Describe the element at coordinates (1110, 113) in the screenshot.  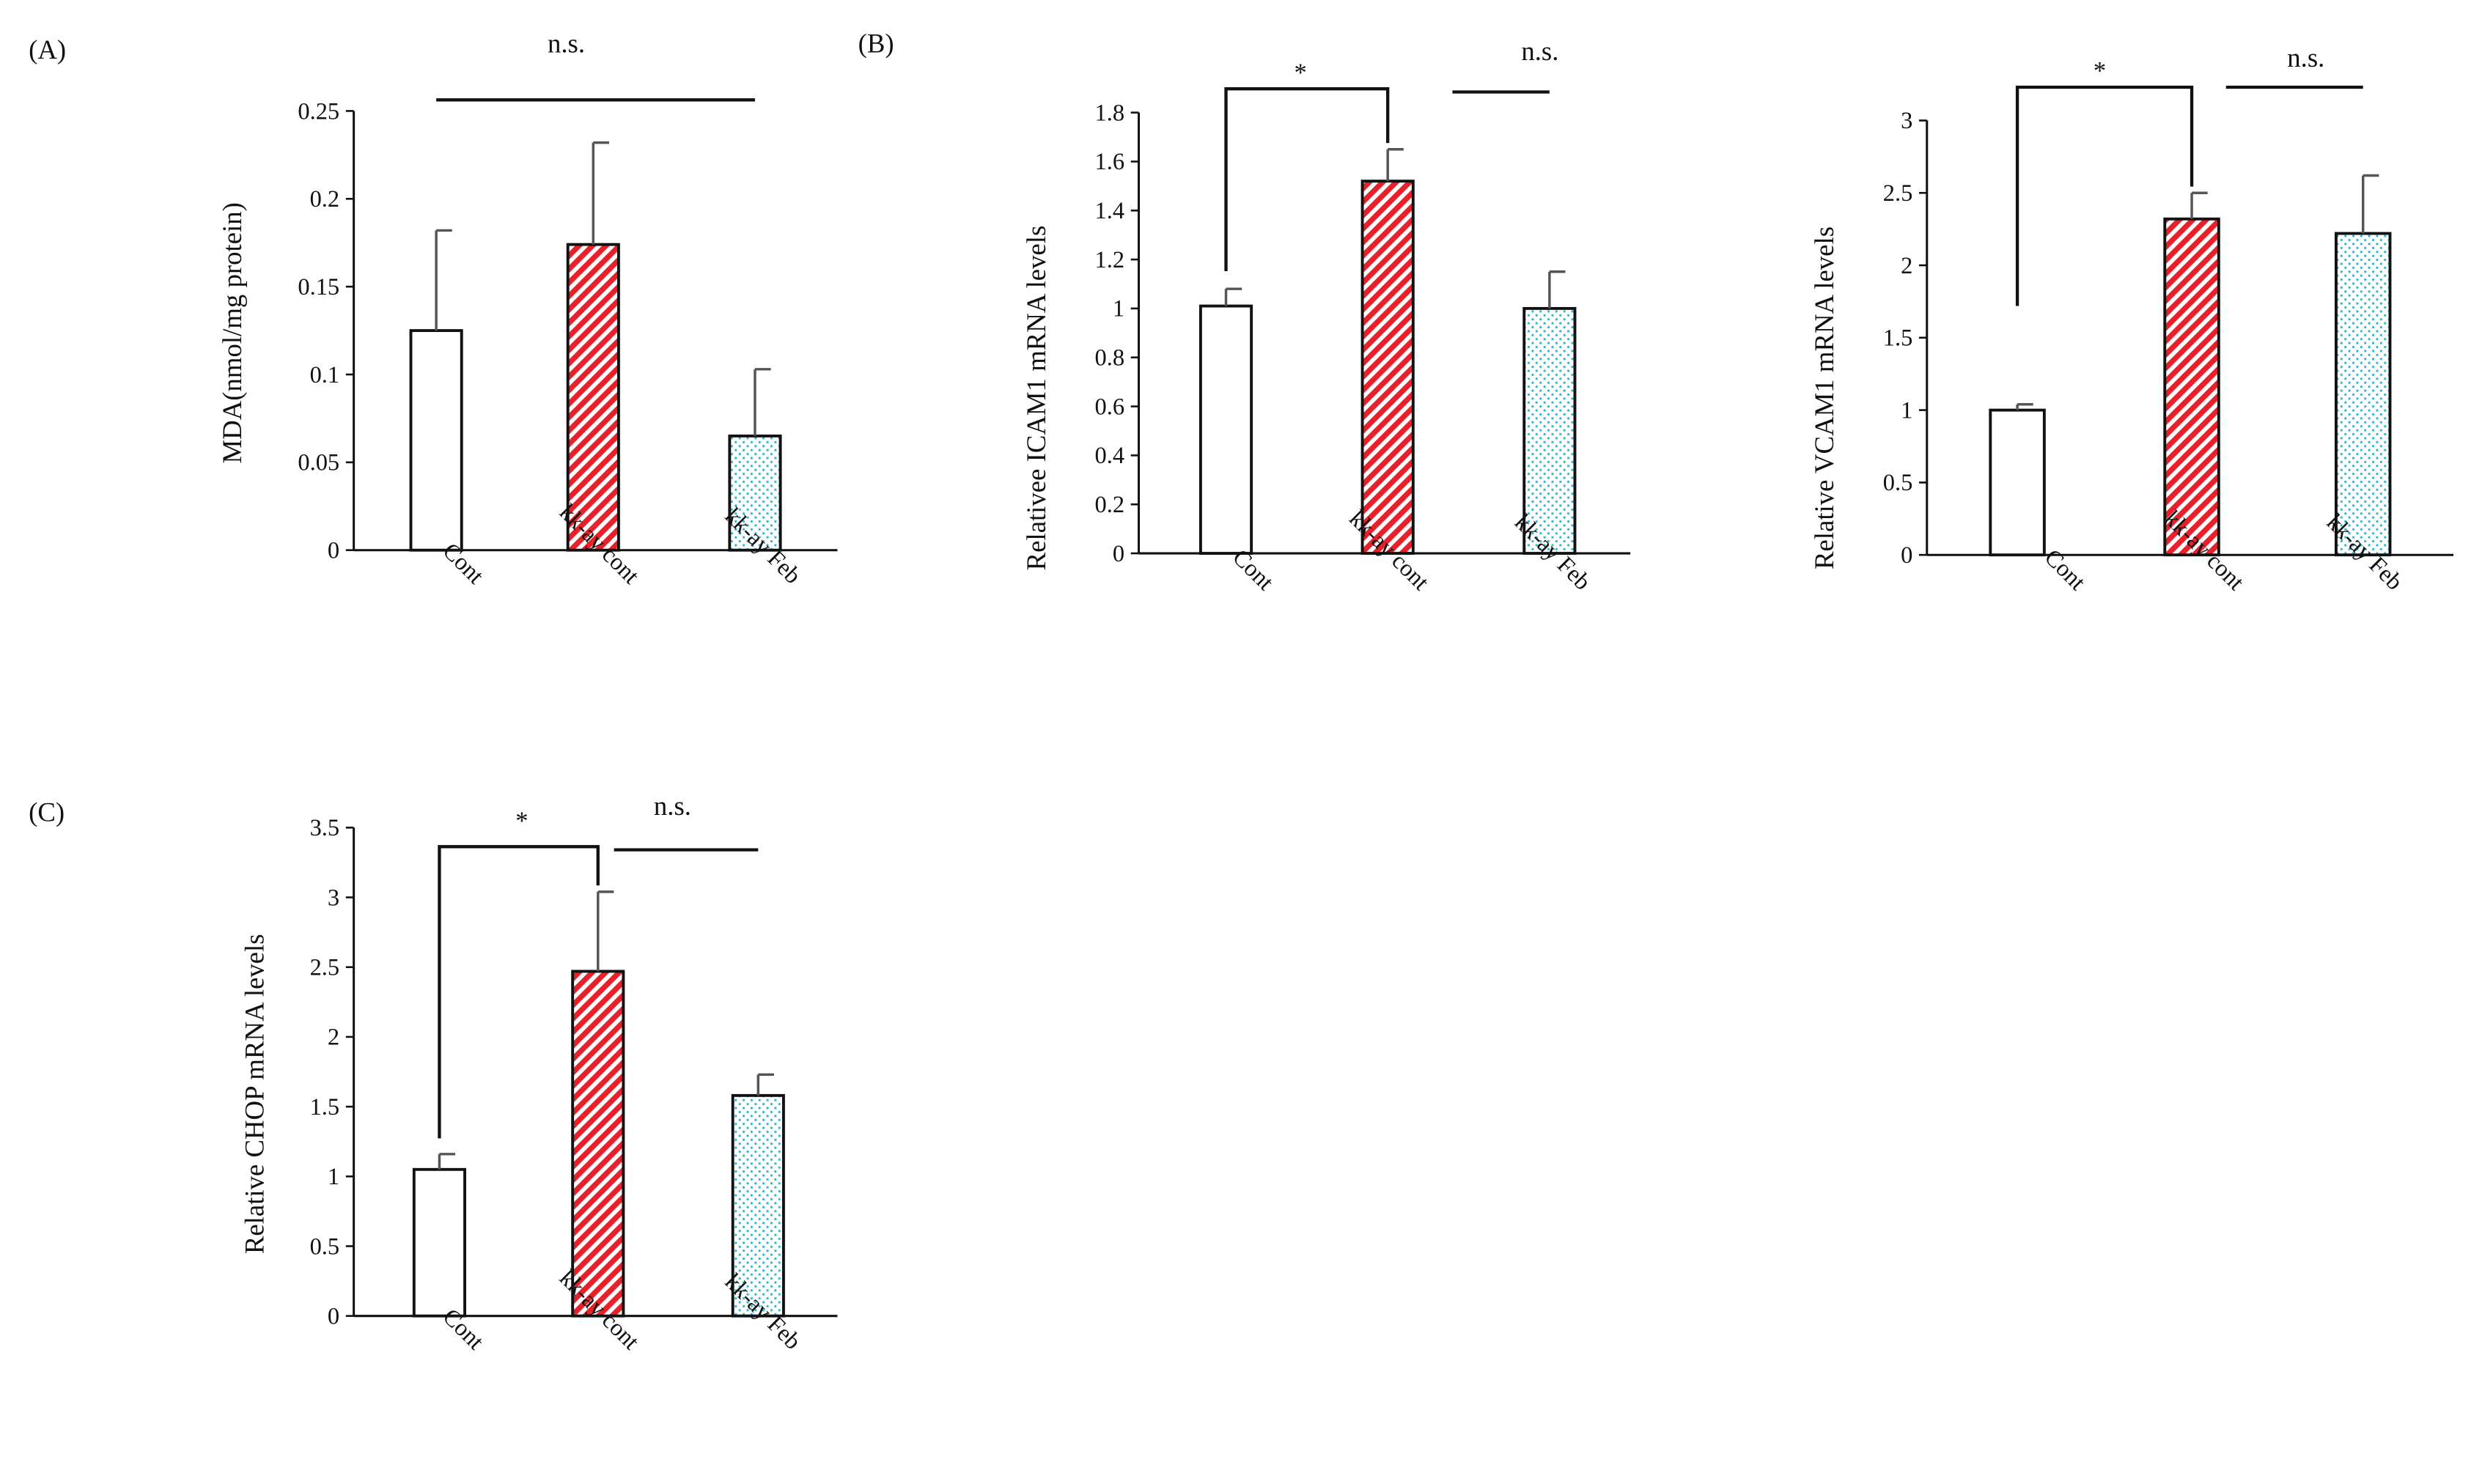
I see `y-tick-label: 1.8` at that location.